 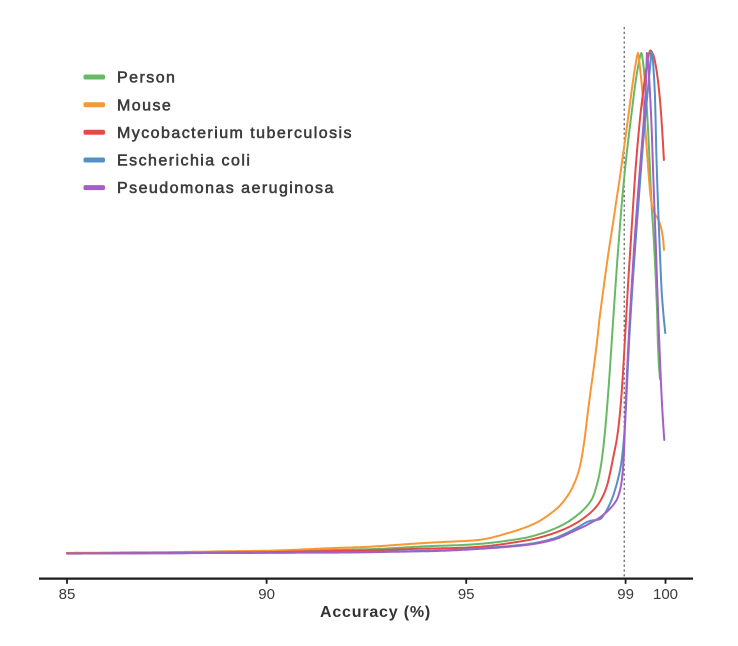 I want to click on svg-text: 95, so click(x=466, y=594).